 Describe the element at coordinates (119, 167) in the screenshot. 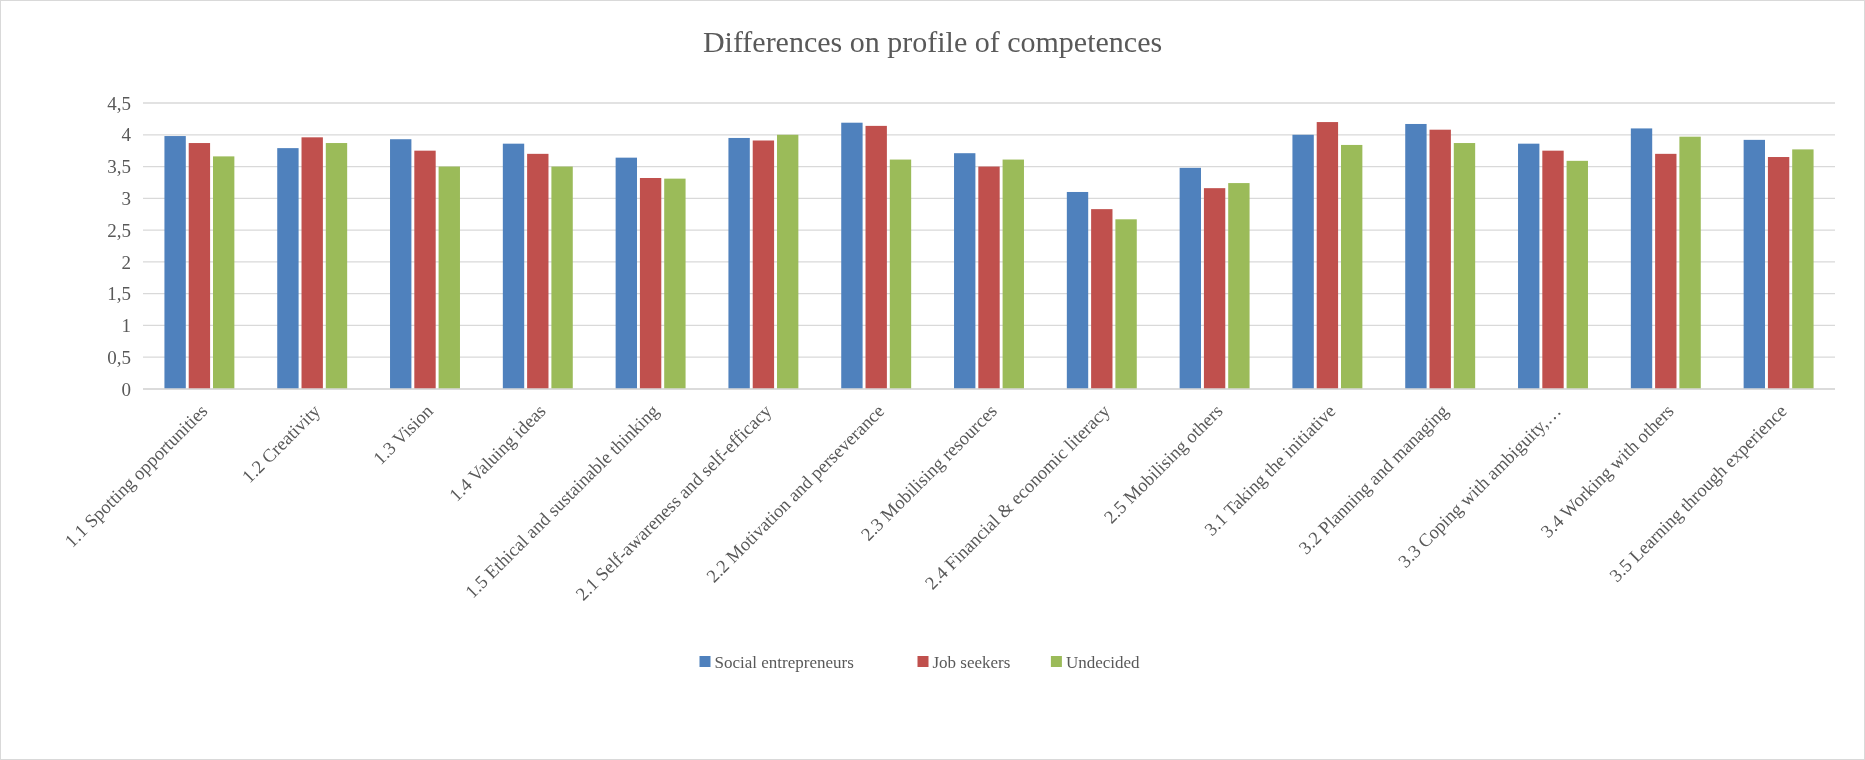

I see `y-tick-label: 3,5` at that location.